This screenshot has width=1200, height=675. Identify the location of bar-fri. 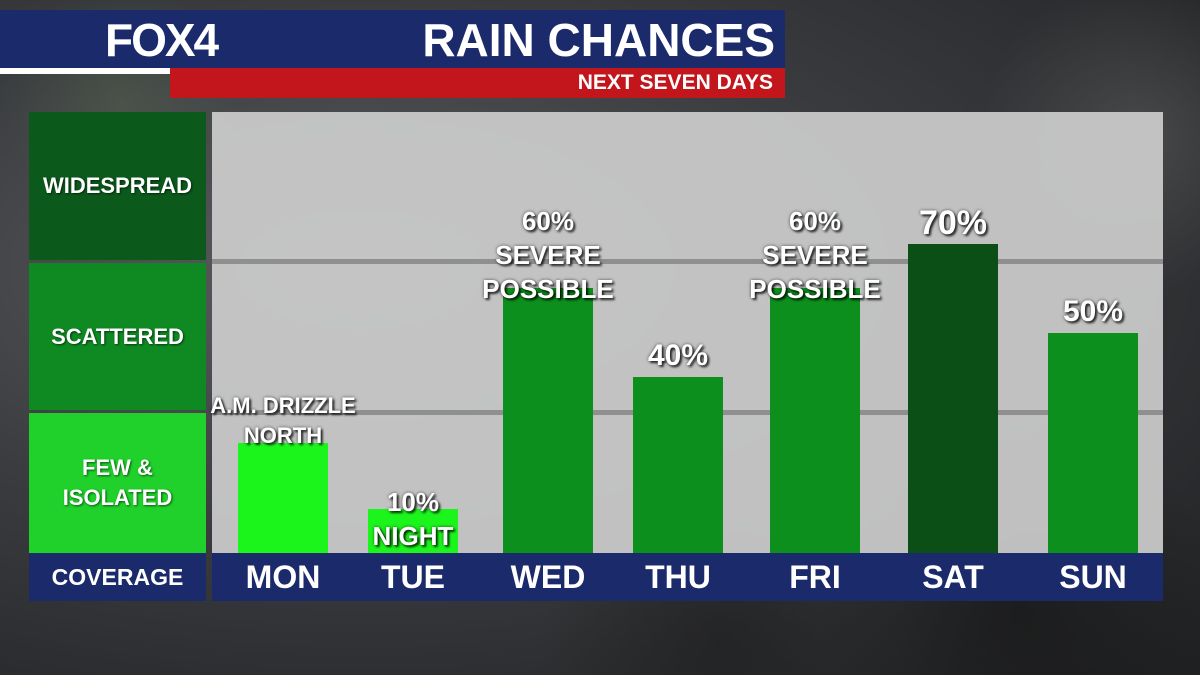
(815, 420).